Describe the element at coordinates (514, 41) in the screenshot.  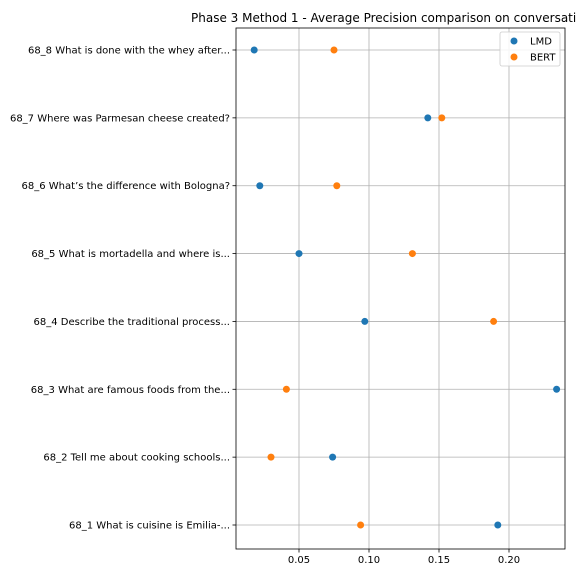
I see `legend-marker-lmd` at that location.